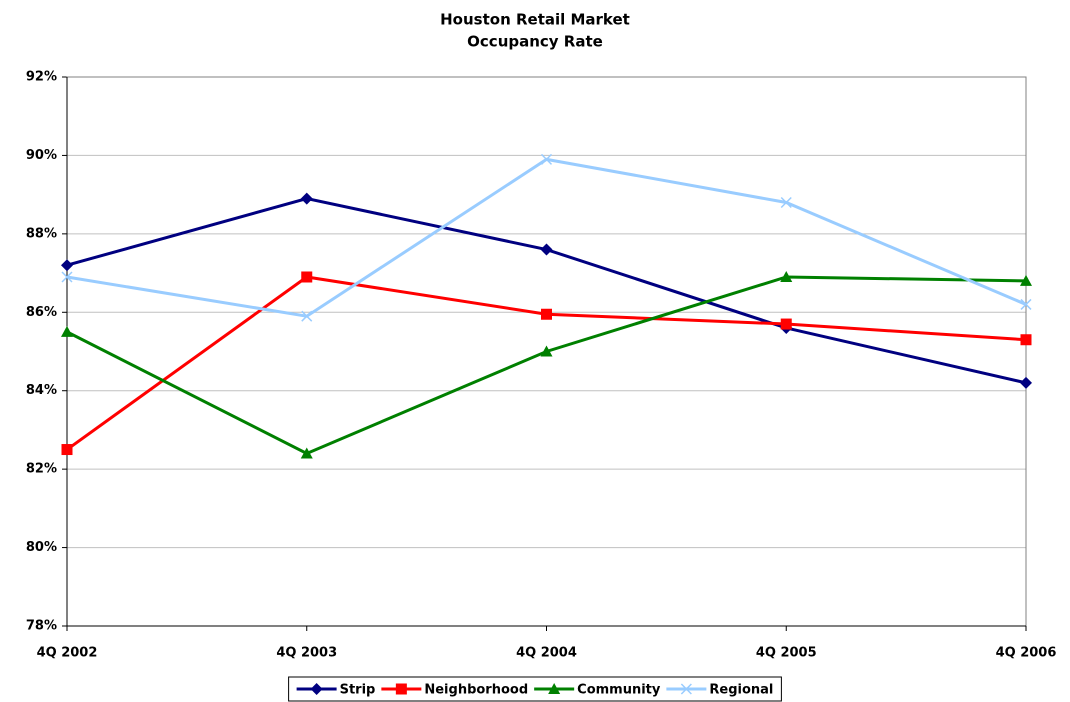 The height and width of the screenshot is (702, 1070). What do you see at coordinates (41, 626) in the screenshot?
I see `y-tick-label: 78%` at bounding box center [41, 626].